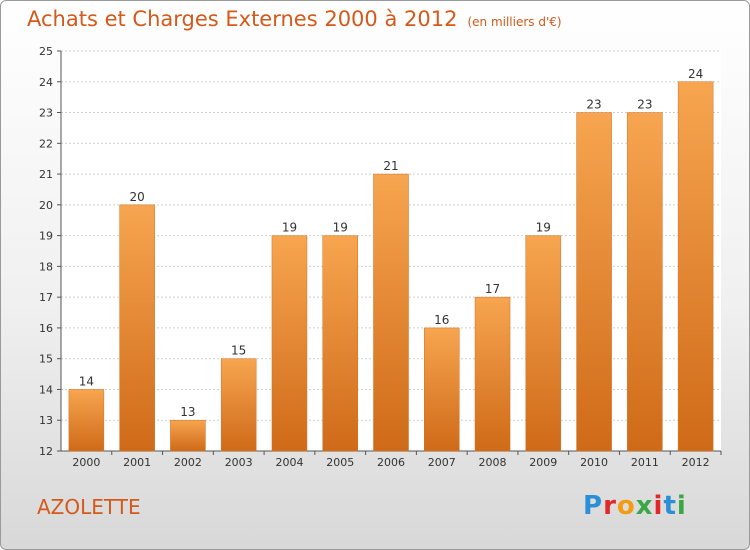 The width and height of the screenshot is (750, 550). What do you see at coordinates (644, 506) in the screenshot?
I see `logo-letter: x` at bounding box center [644, 506].